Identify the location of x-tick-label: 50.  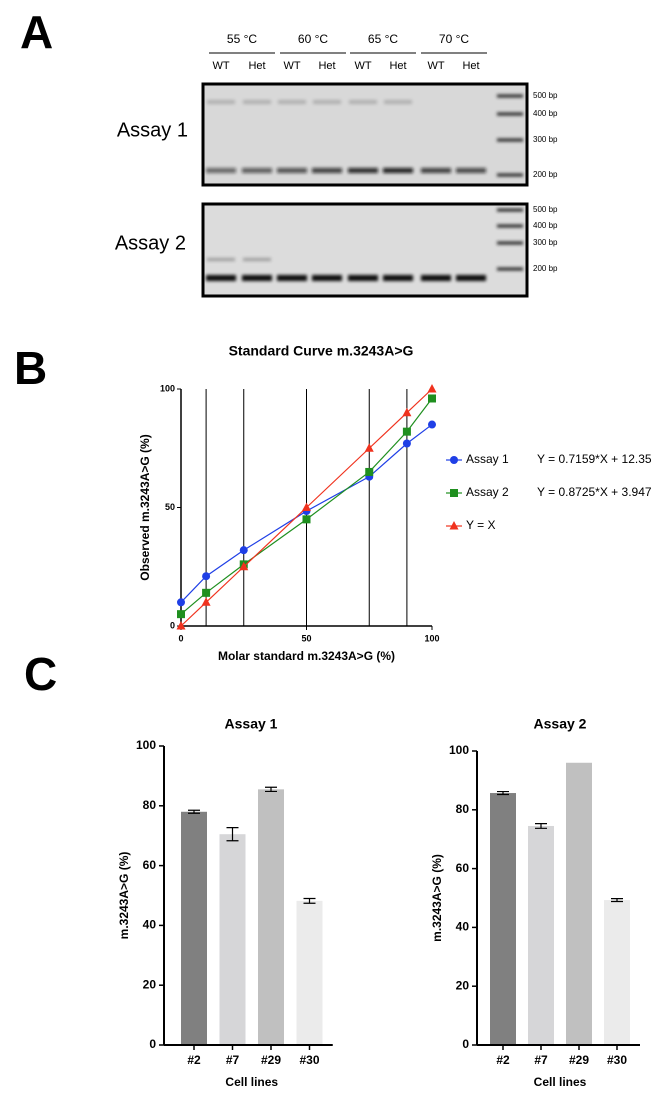
(306, 638).